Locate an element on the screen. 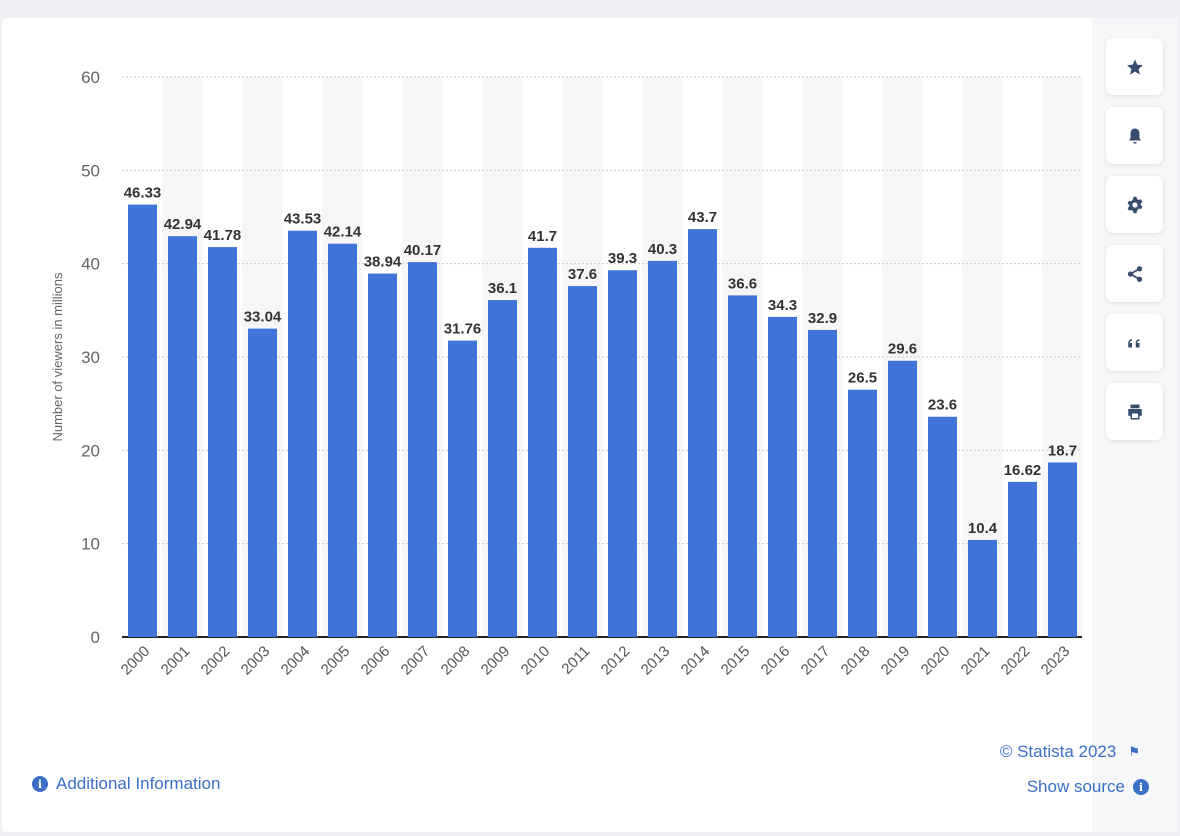  additional-information-link: i Additional Information is located at coordinates (126, 784).